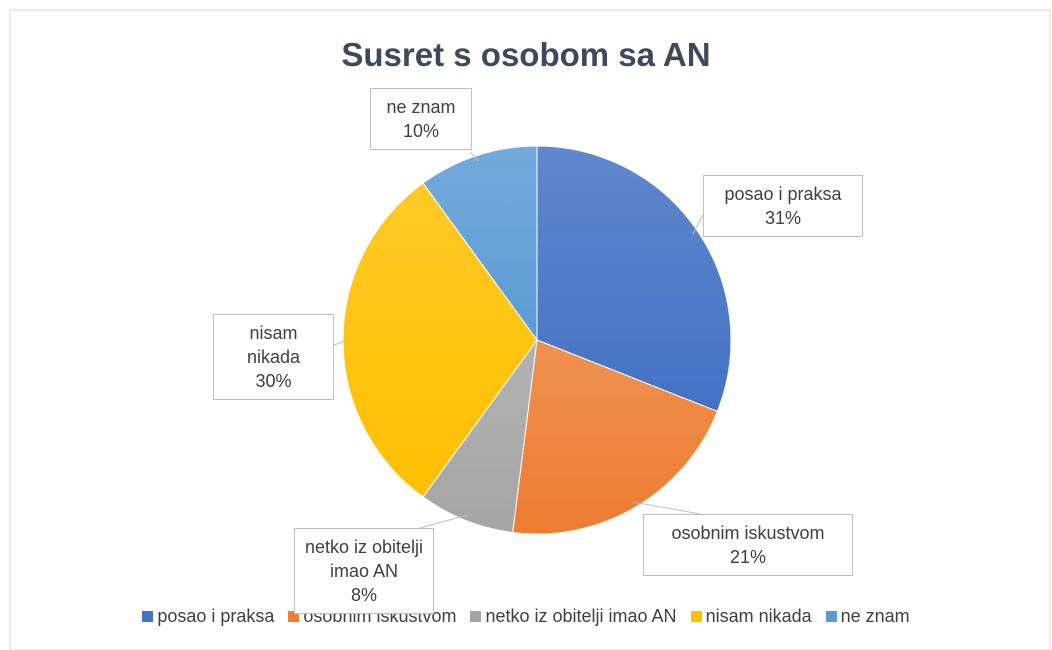  I want to click on legend-item: posao i praksa, so click(208, 616).